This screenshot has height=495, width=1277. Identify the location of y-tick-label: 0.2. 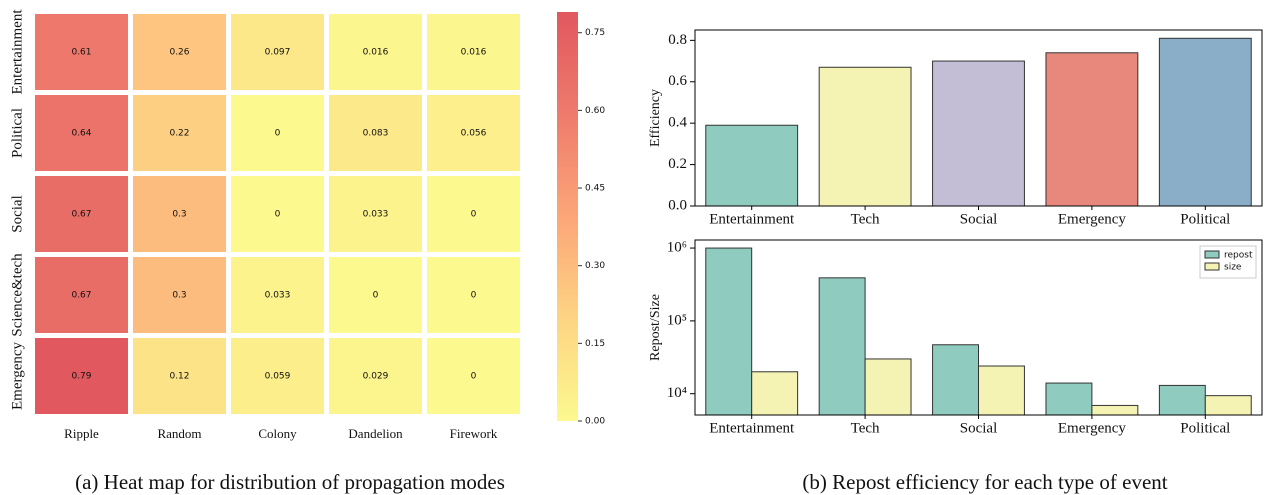
(677, 164).